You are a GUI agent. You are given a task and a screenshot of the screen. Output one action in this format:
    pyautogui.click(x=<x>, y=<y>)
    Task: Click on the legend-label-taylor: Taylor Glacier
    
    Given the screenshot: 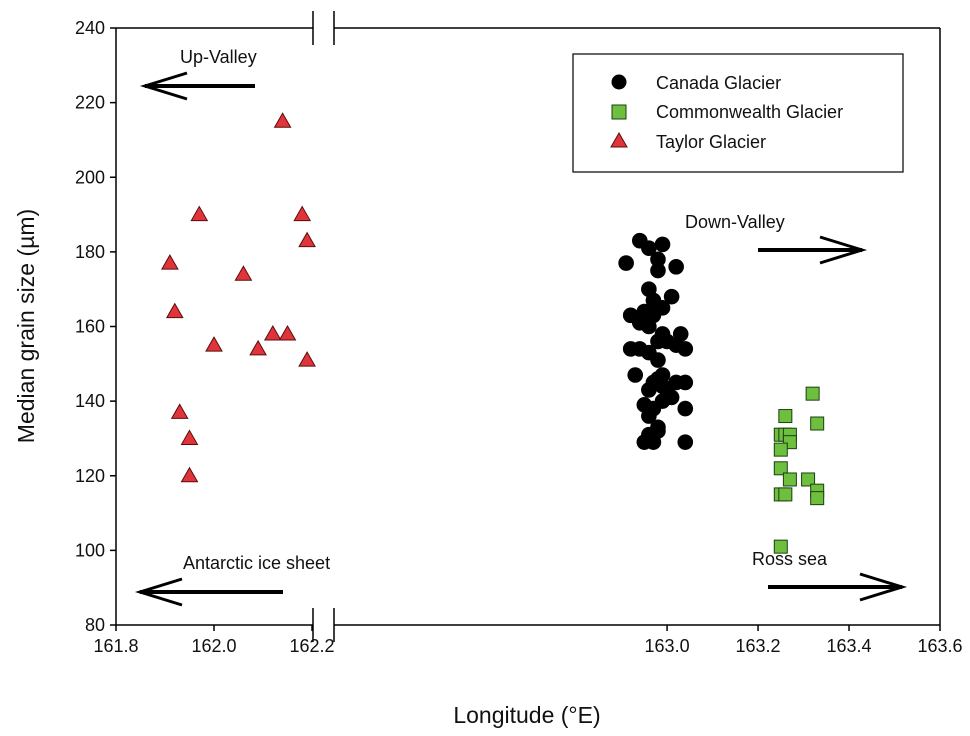 What is the action you would take?
    pyautogui.click(x=711, y=142)
    